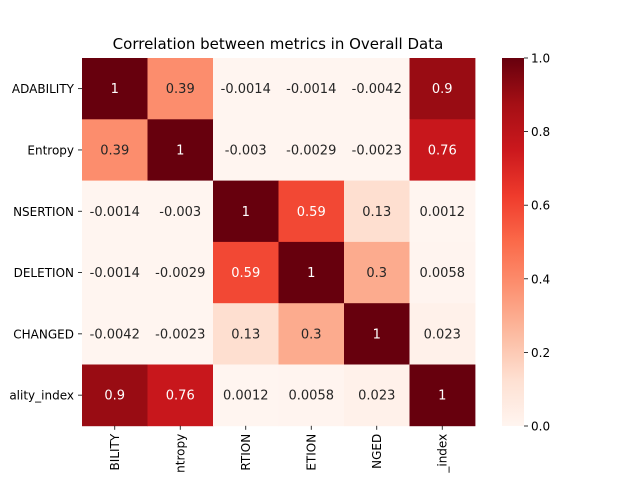 This screenshot has height=480, width=640. I want to click on heatmap-cell-r2-c0, so click(115, 211).